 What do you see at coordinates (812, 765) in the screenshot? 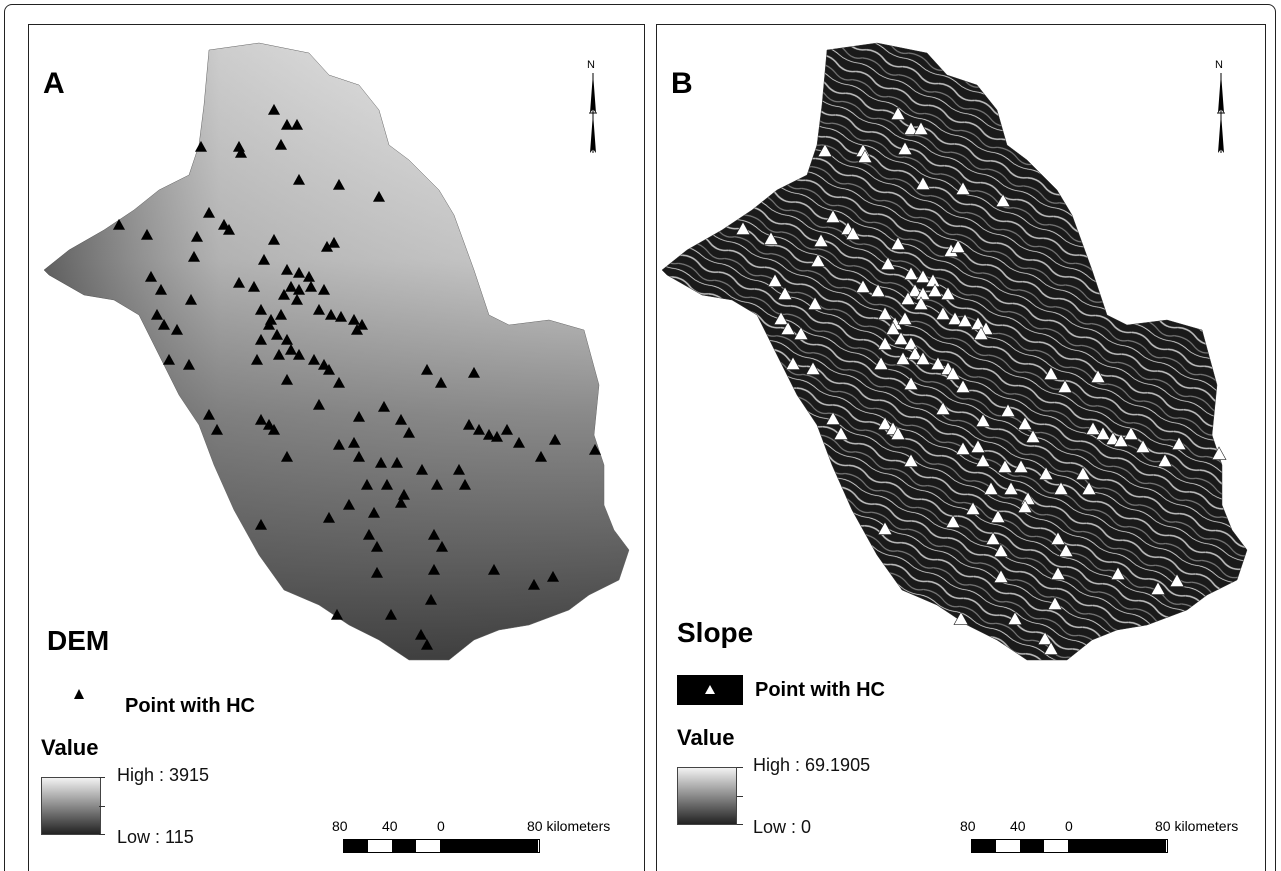
I see `ramp-high-label: High : 69.1905` at bounding box center [812, 765].